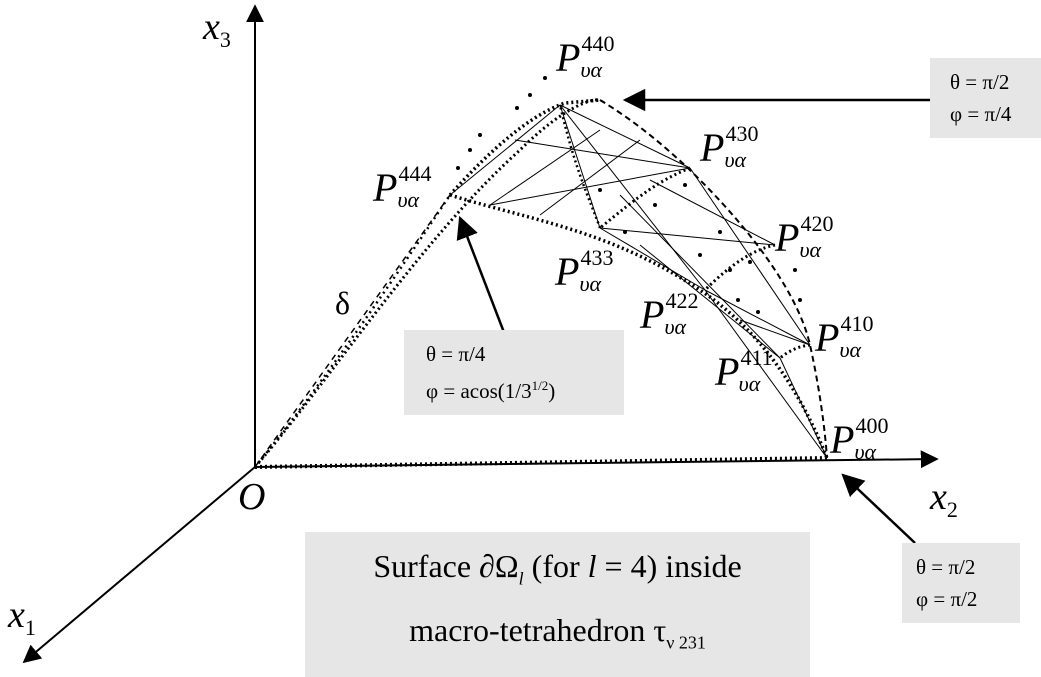  I want to click on origin-label: O, so click(252, 497).